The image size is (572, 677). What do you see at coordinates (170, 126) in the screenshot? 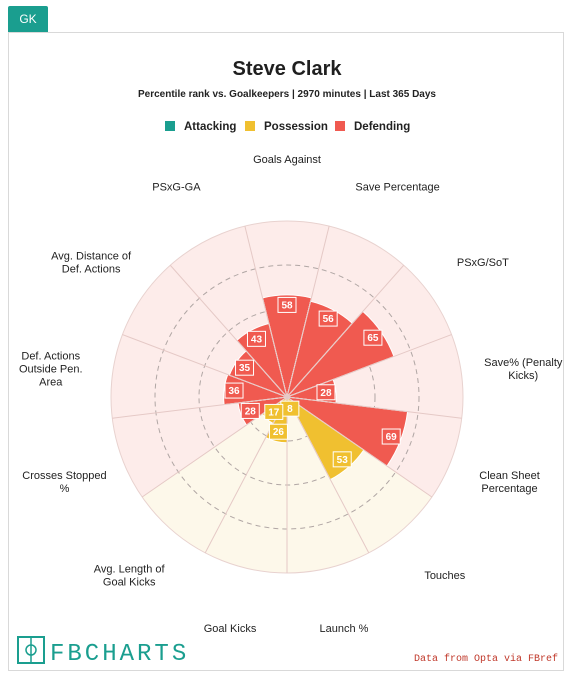
I see `legend-swatch-attacking` at bounding box center [170, 126].